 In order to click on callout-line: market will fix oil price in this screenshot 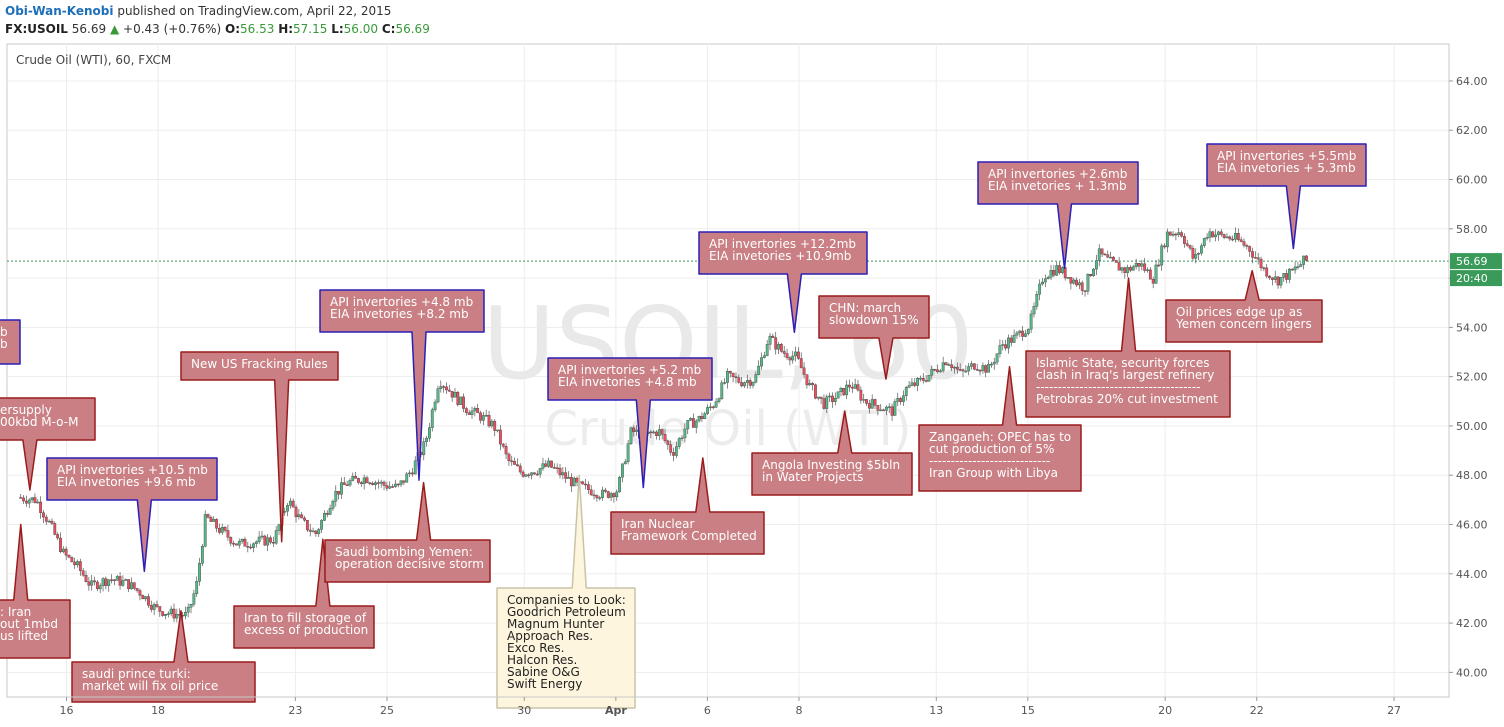, I will do `click(150, 686)`.